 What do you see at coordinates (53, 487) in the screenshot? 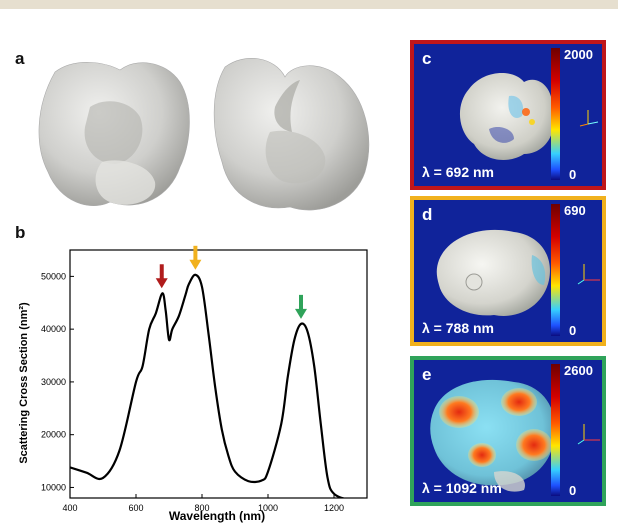
I see `y-tick-label: 10000` at bounding box center [53, 487].